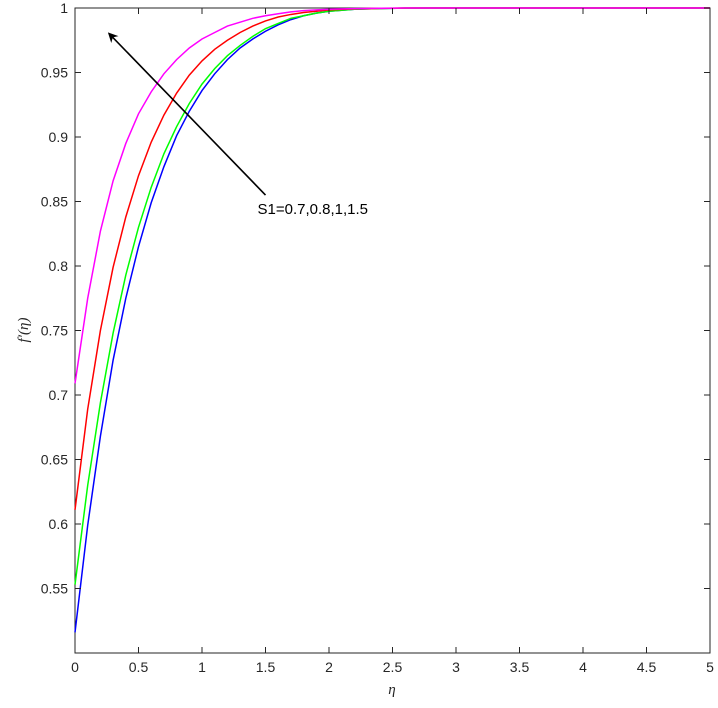  I want to click on annotation-label: S1=0.7,0.8,1,1.5, so click(313, 209).